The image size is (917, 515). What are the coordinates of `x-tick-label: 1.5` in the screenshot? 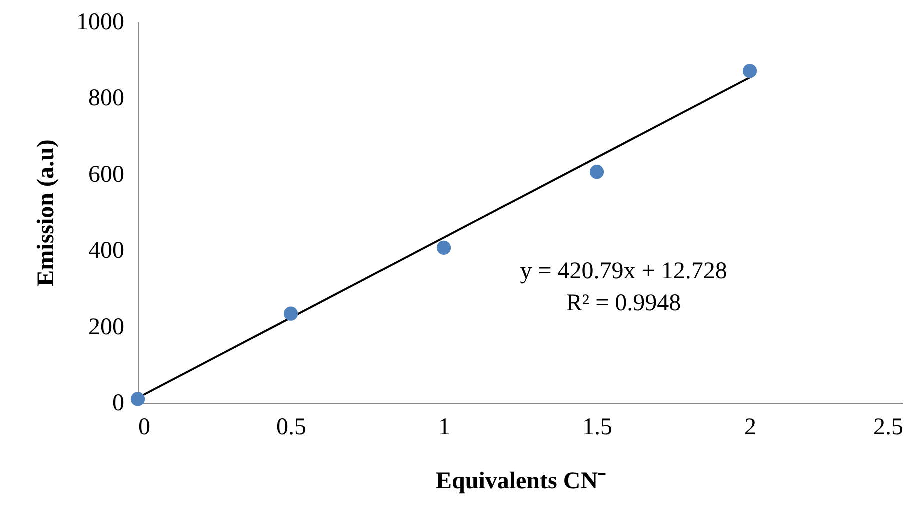 It's located at (597, 427).